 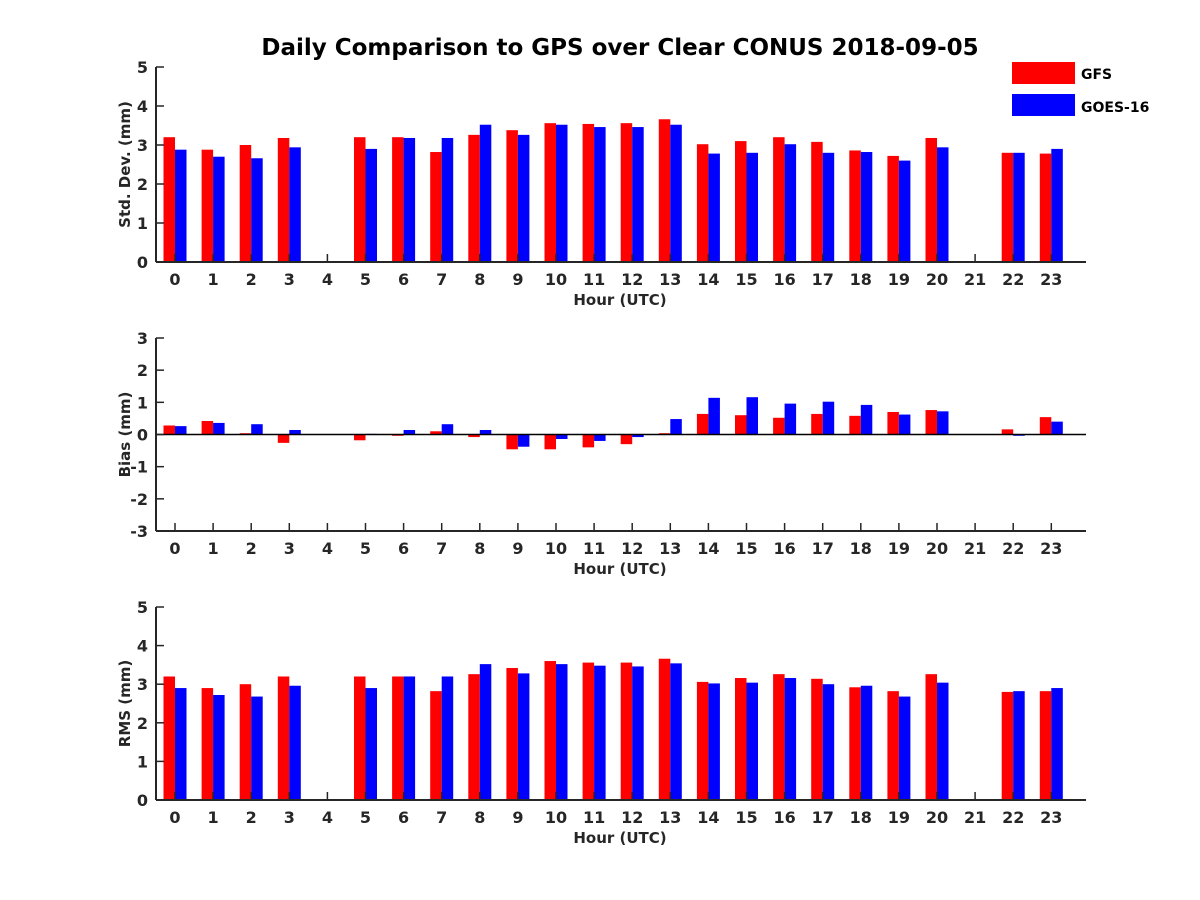 I want to click on std-xtick-label: 20, so click(x=937, y=279).